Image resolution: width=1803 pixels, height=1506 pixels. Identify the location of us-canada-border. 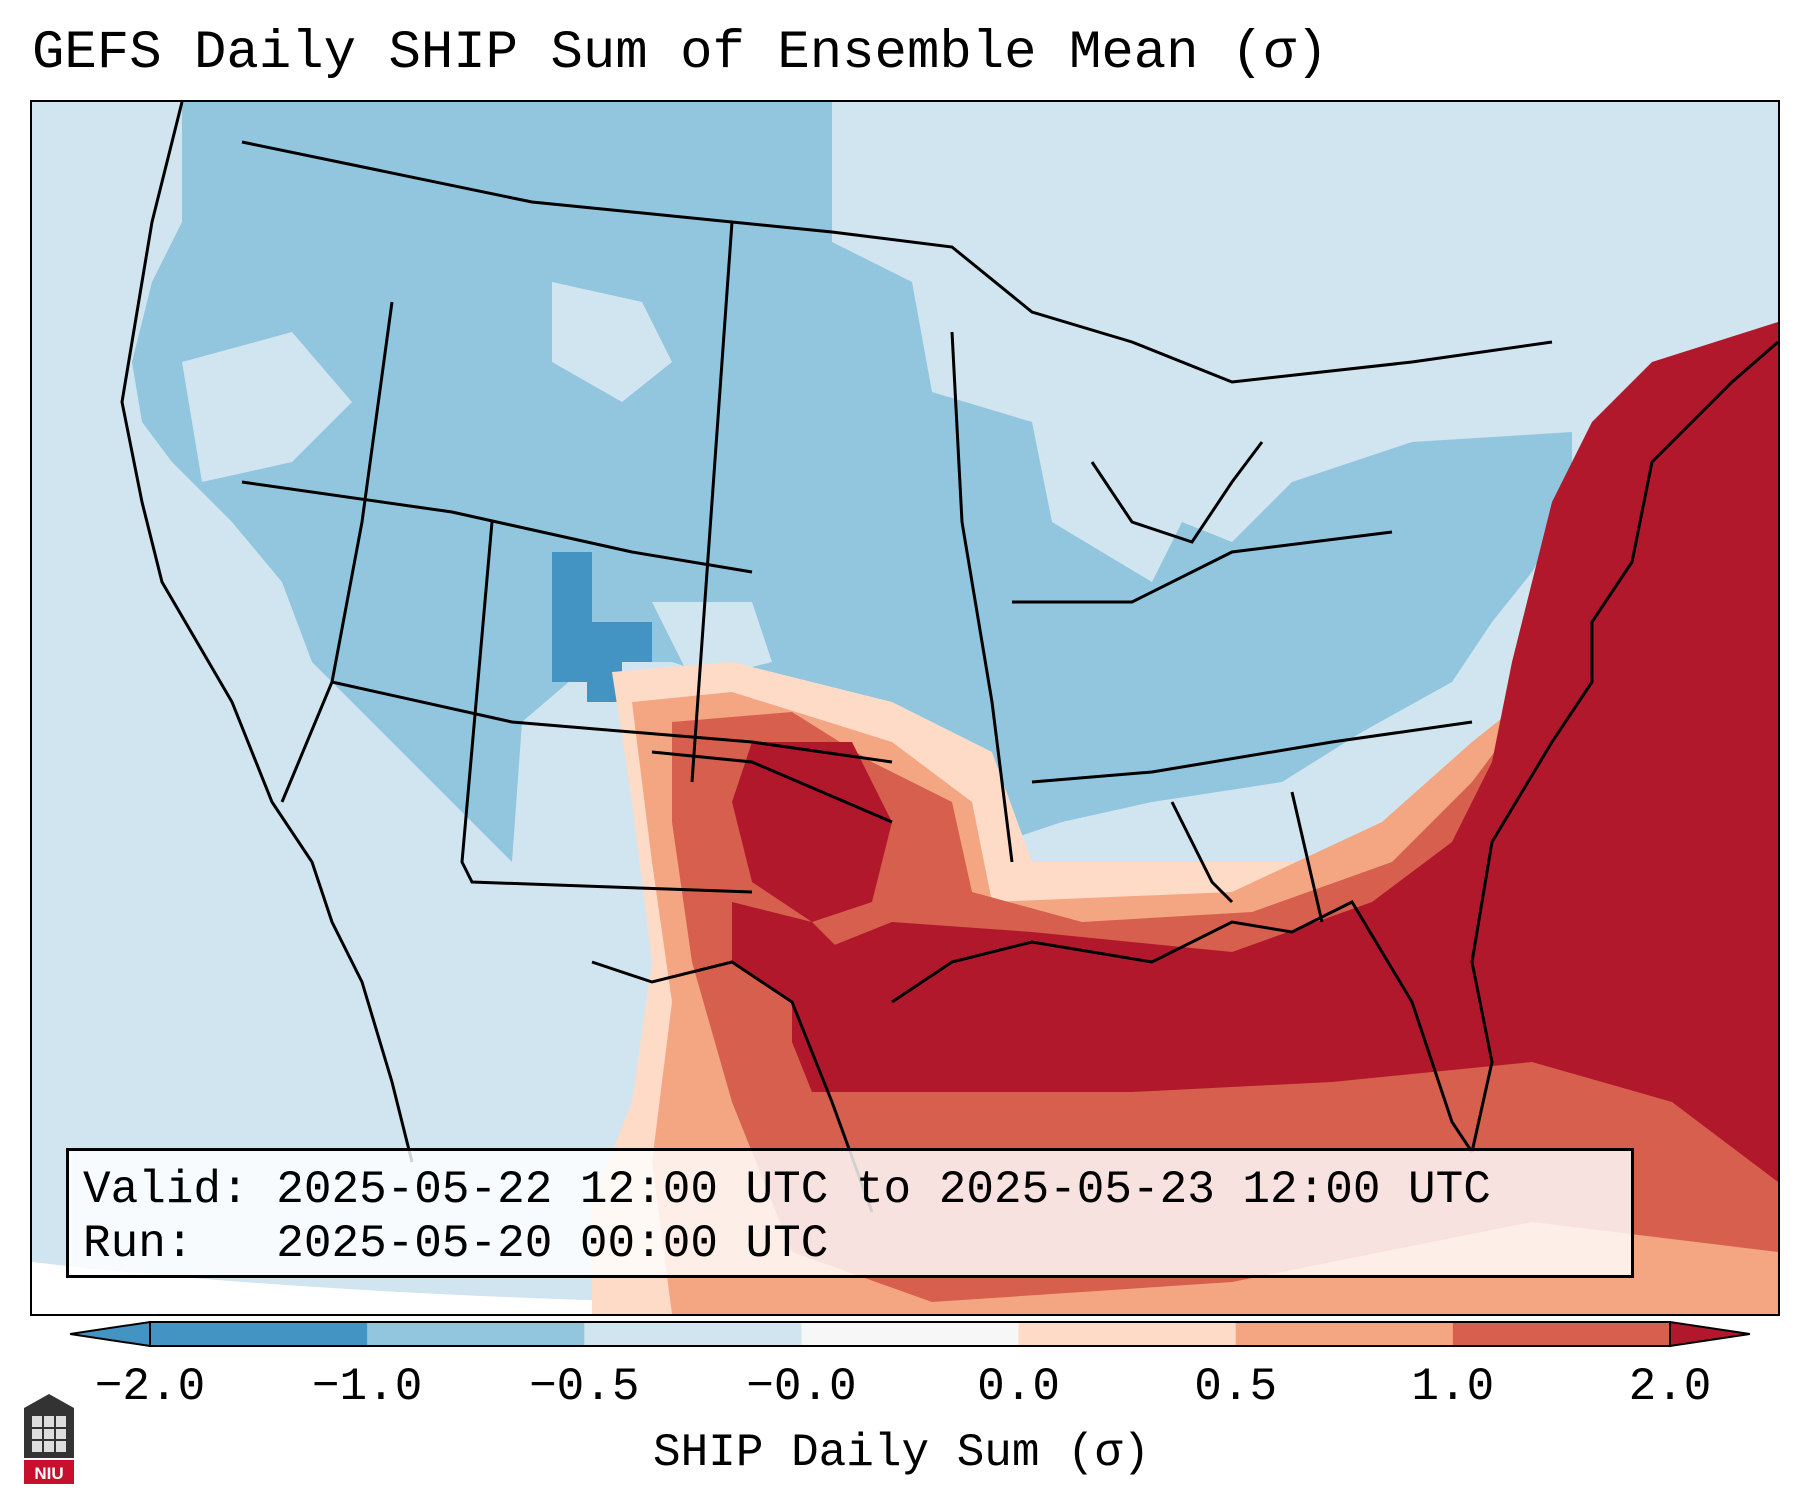
(897, 262).